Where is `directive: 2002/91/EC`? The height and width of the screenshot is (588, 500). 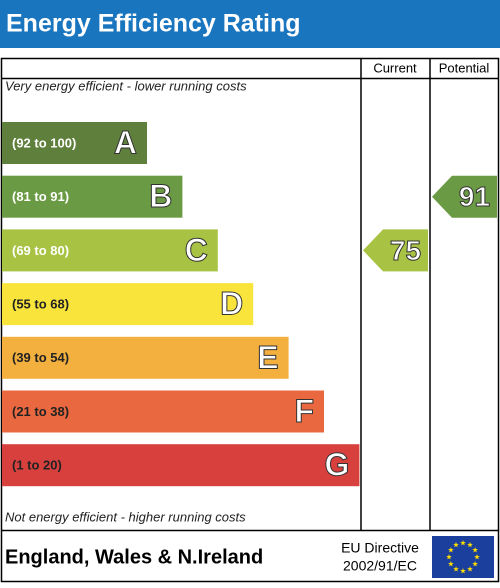
directive: 2002/91/EC is located at coordinates (380, 566).